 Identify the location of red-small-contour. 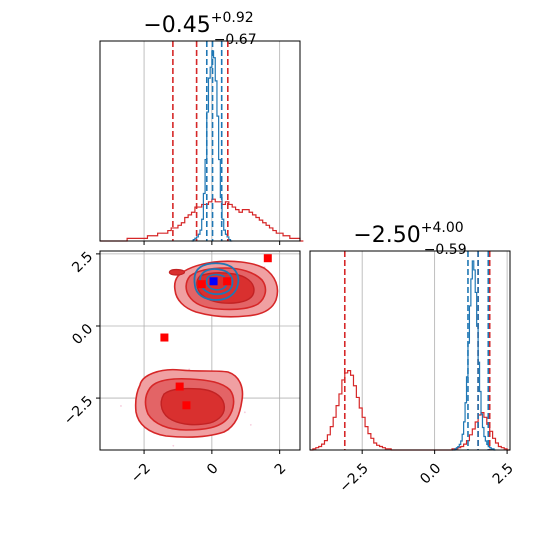
(177, 272).